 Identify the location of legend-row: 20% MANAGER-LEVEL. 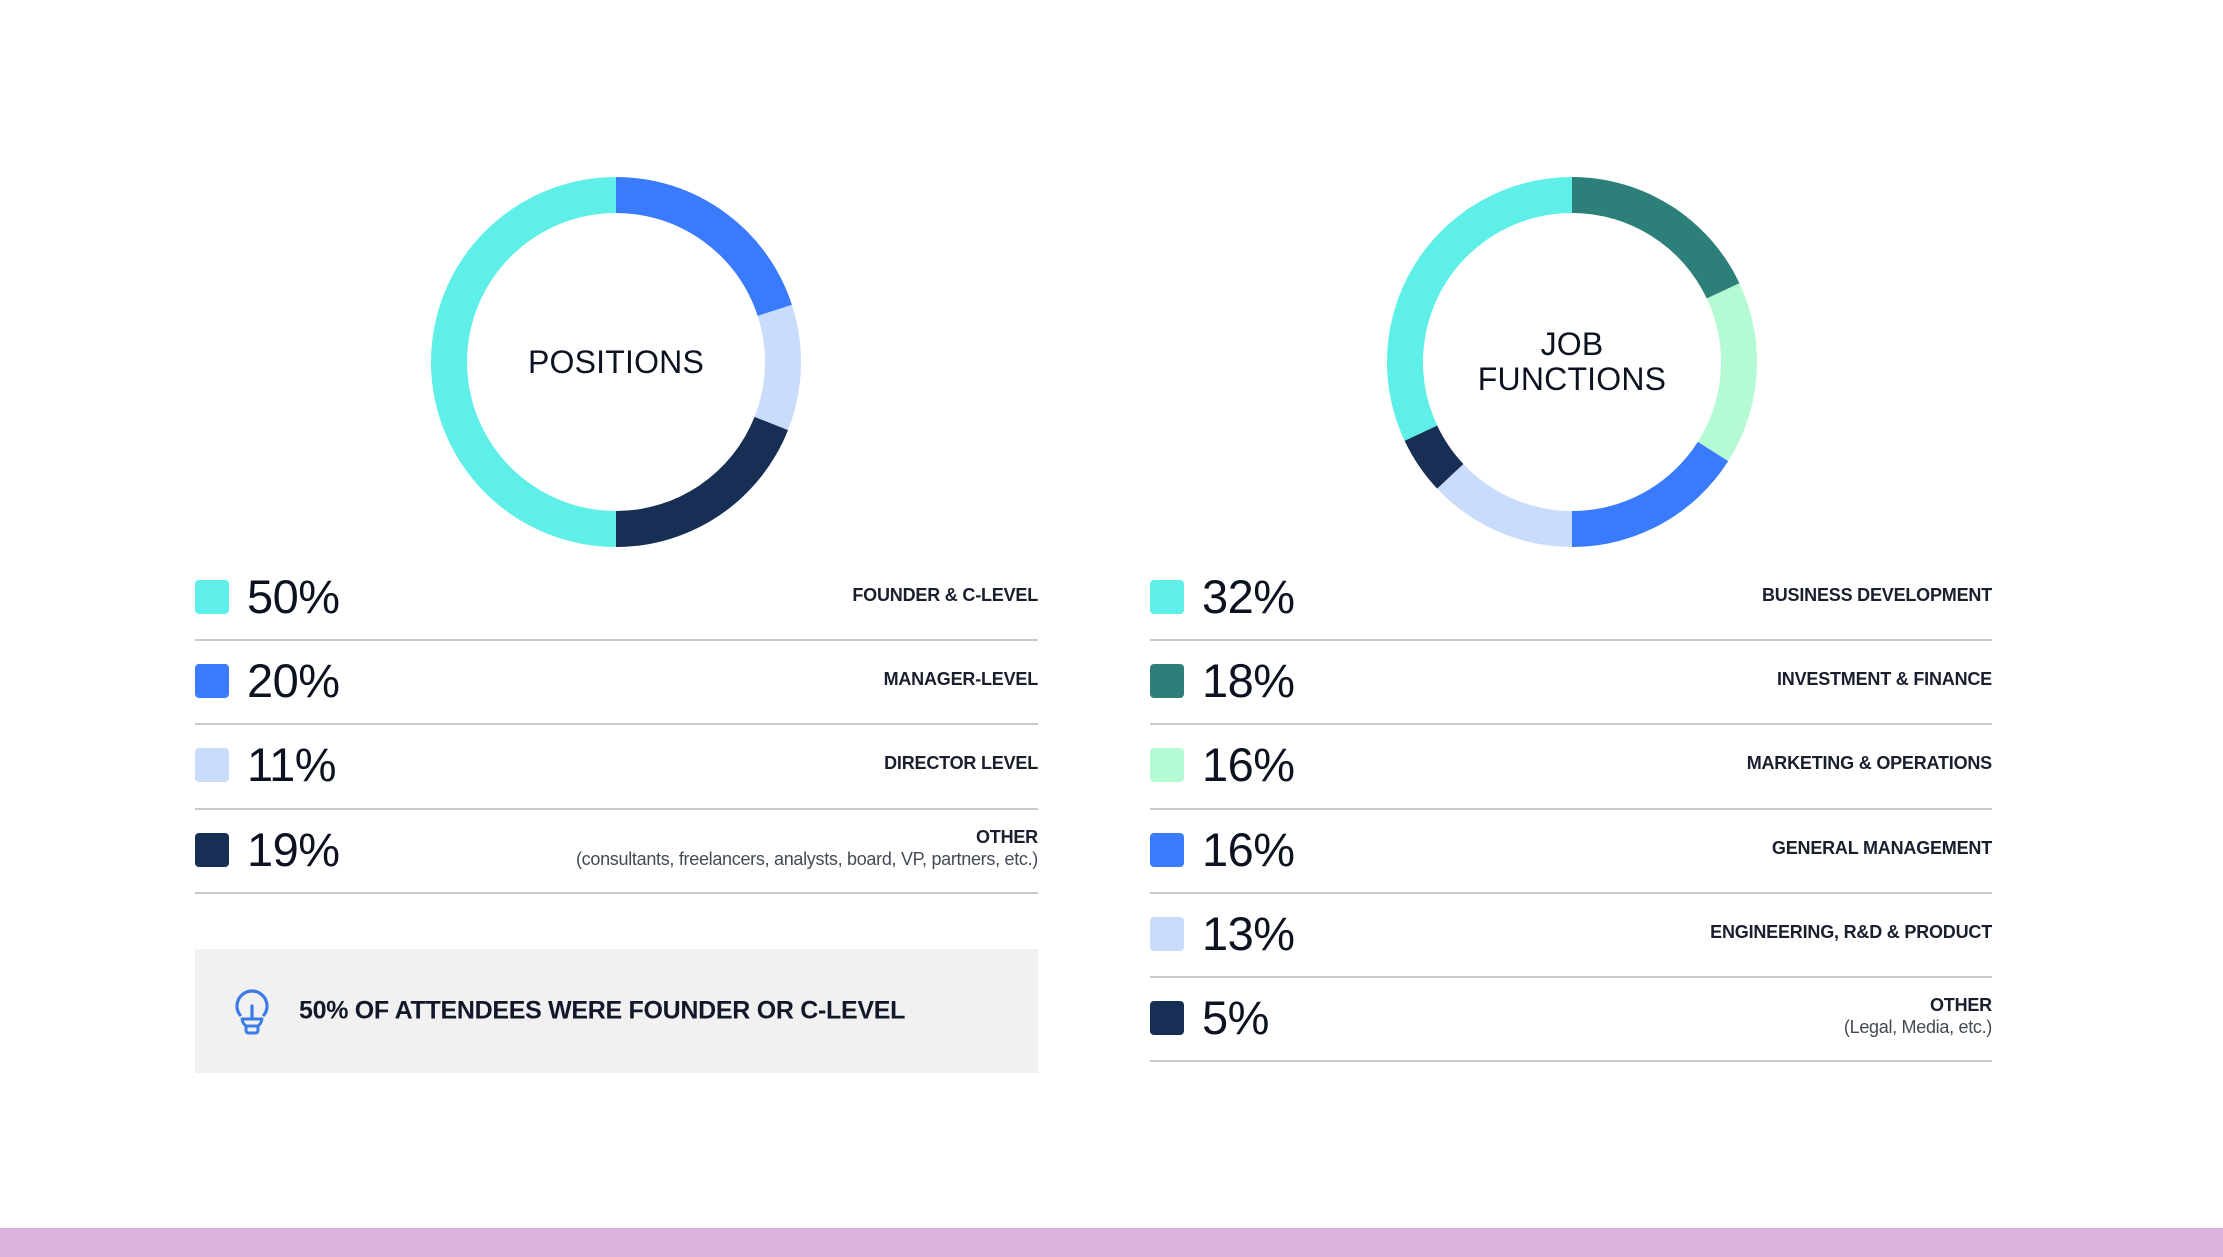
(617, 683).